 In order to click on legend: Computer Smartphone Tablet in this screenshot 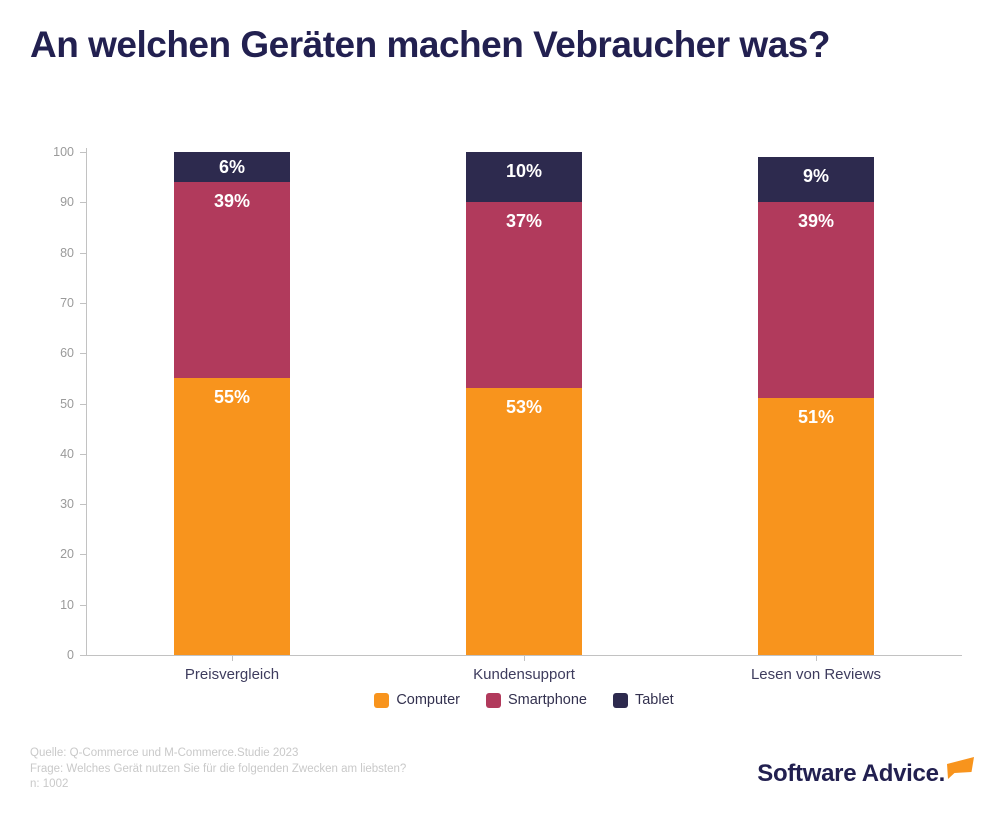, I will do `click(524, 700)`.